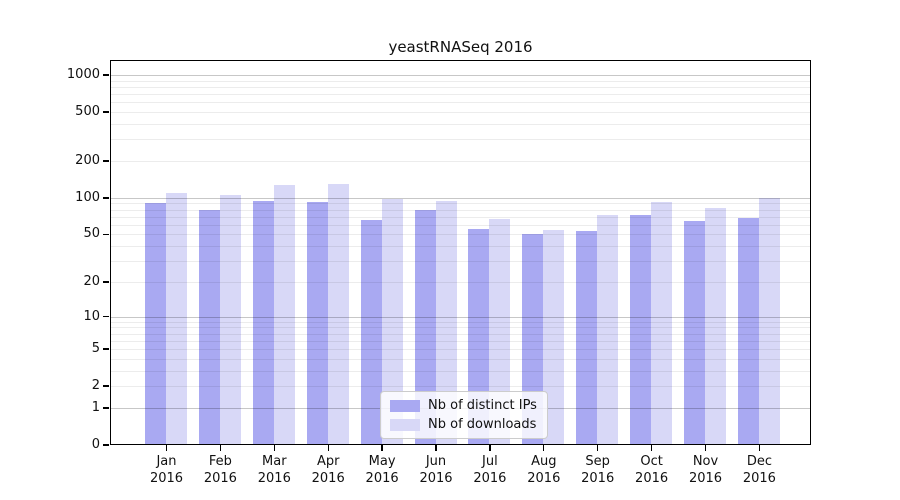 The height and width of the screenshot is (500, 900). What do you see at coordinates (95, 386) in the screenshot?
I see `y-tick-label-2: 2` at bounding box center [95, 386].